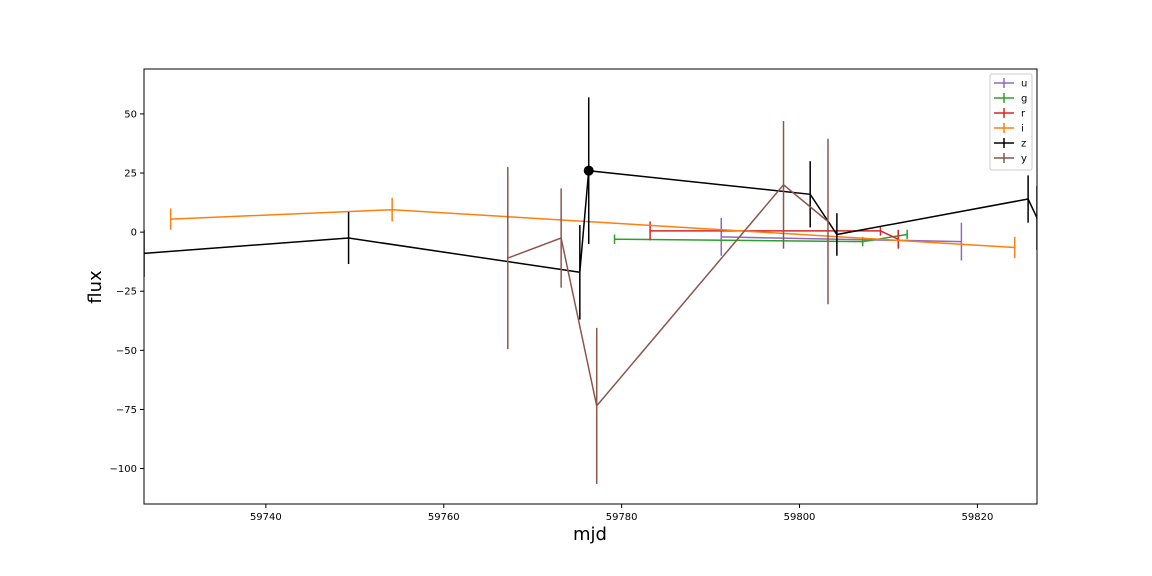 The height and width of the screenshot is (576, 1152). Describe the element at coordinates (774, 235) in the screenshot. I see `series-r` at that location.